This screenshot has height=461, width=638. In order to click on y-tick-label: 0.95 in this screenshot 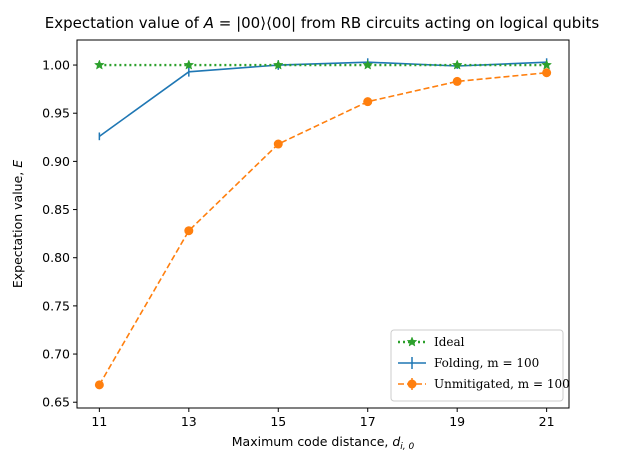, I will do `click(56, 113)`.